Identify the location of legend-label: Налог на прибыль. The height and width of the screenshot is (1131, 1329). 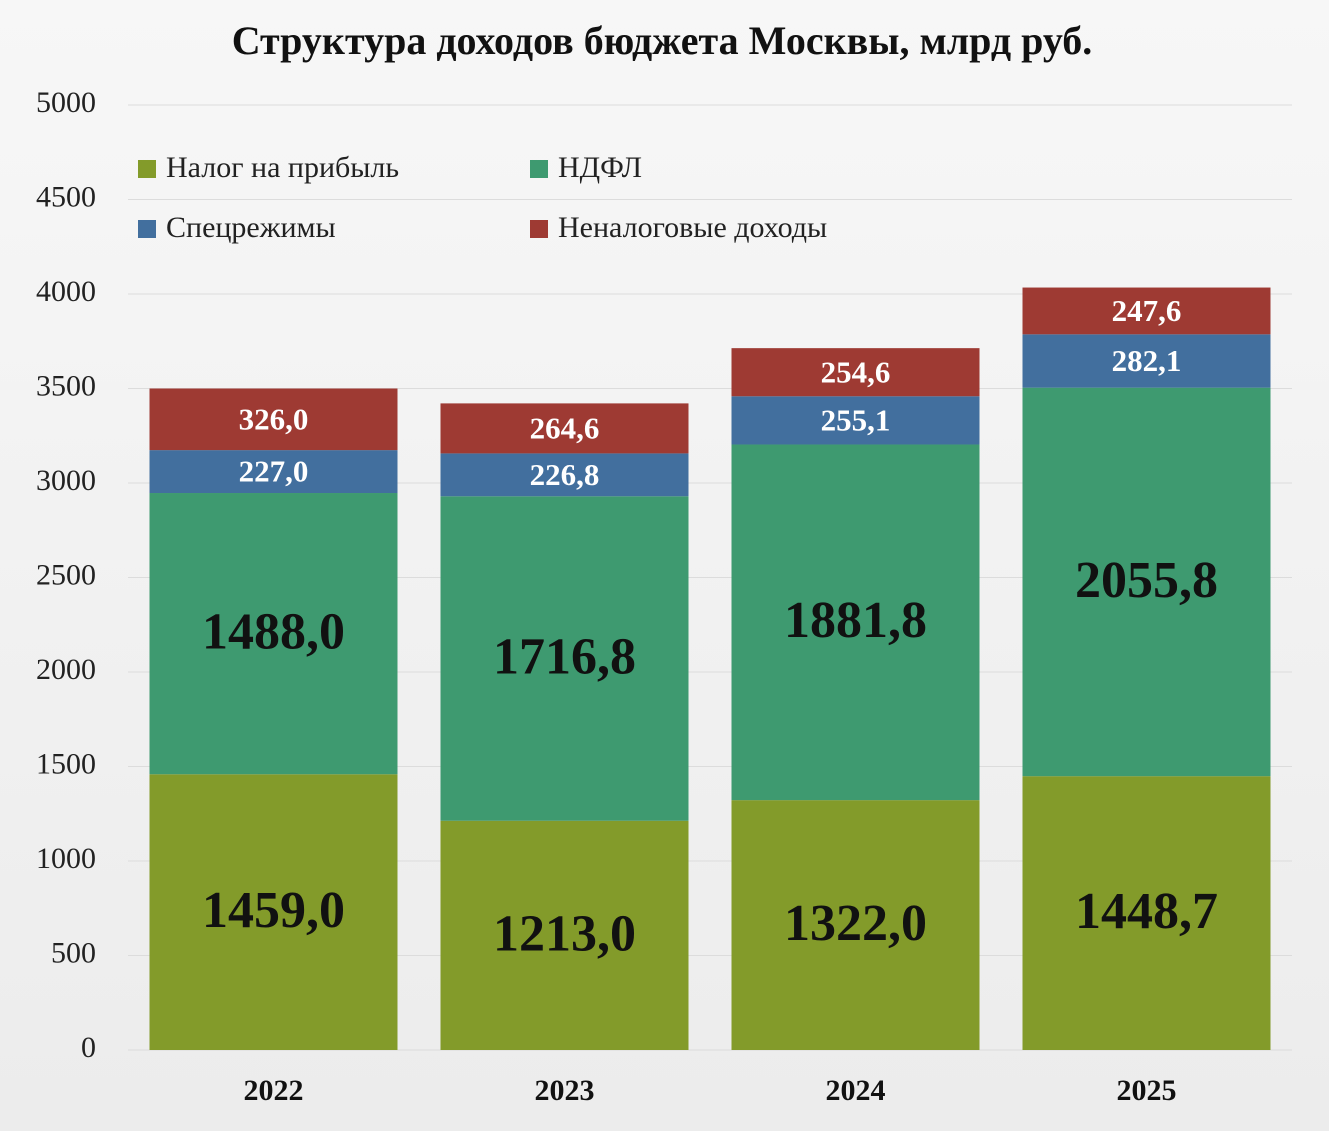
(282, 167).